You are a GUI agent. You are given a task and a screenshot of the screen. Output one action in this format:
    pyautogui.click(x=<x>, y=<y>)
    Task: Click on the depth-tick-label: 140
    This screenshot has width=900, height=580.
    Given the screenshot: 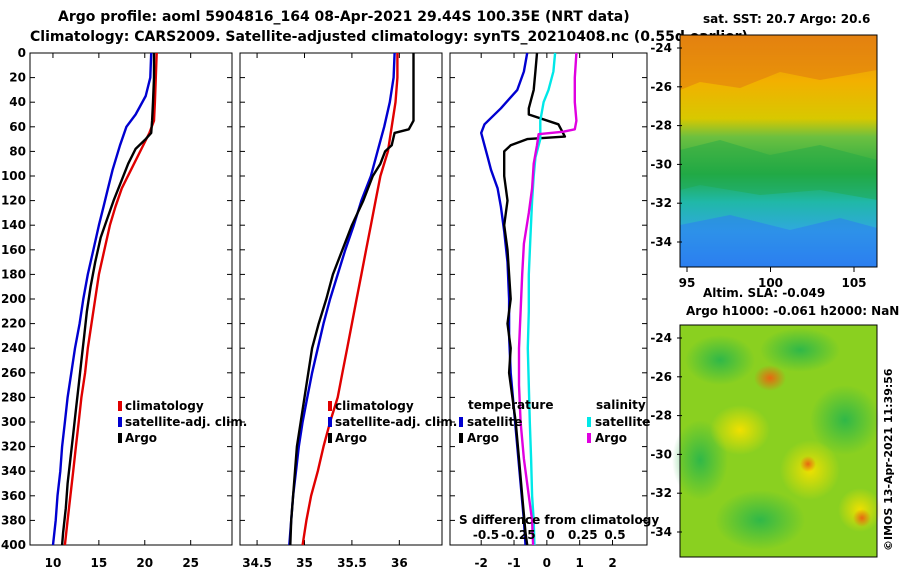 What is the action you would take?
    pyautogui.click(x=13, y=225)
    